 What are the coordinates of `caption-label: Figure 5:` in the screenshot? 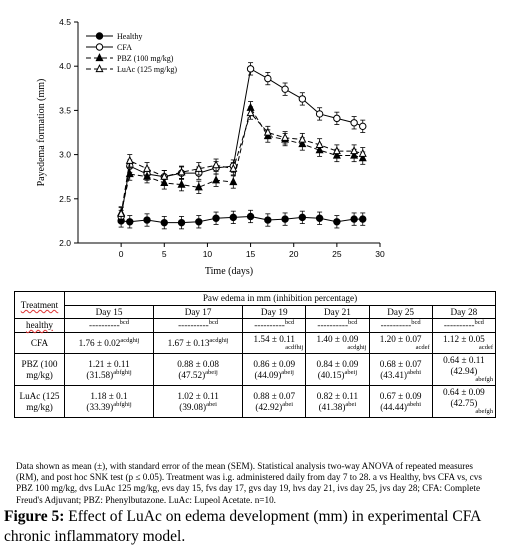 It's located at (34, 516).